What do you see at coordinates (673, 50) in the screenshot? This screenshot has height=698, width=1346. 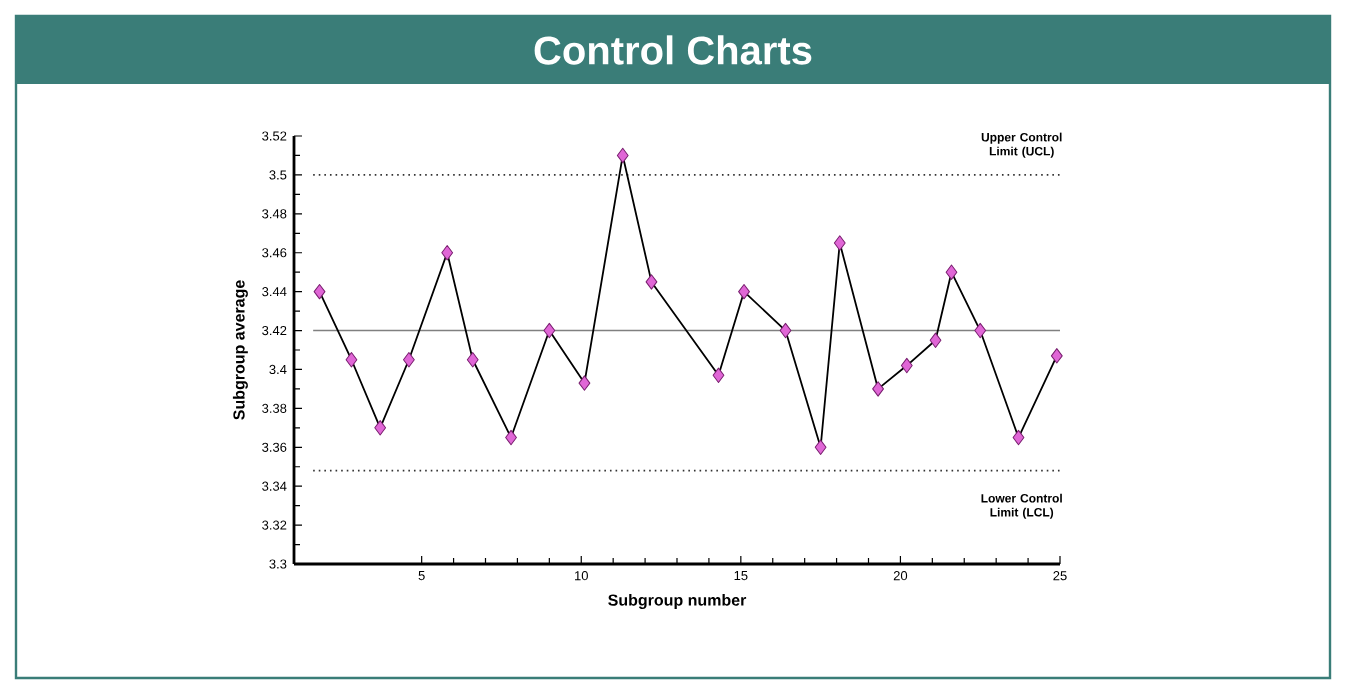 I see `chart-title: Control Charts` at bounding box center [673, 50].